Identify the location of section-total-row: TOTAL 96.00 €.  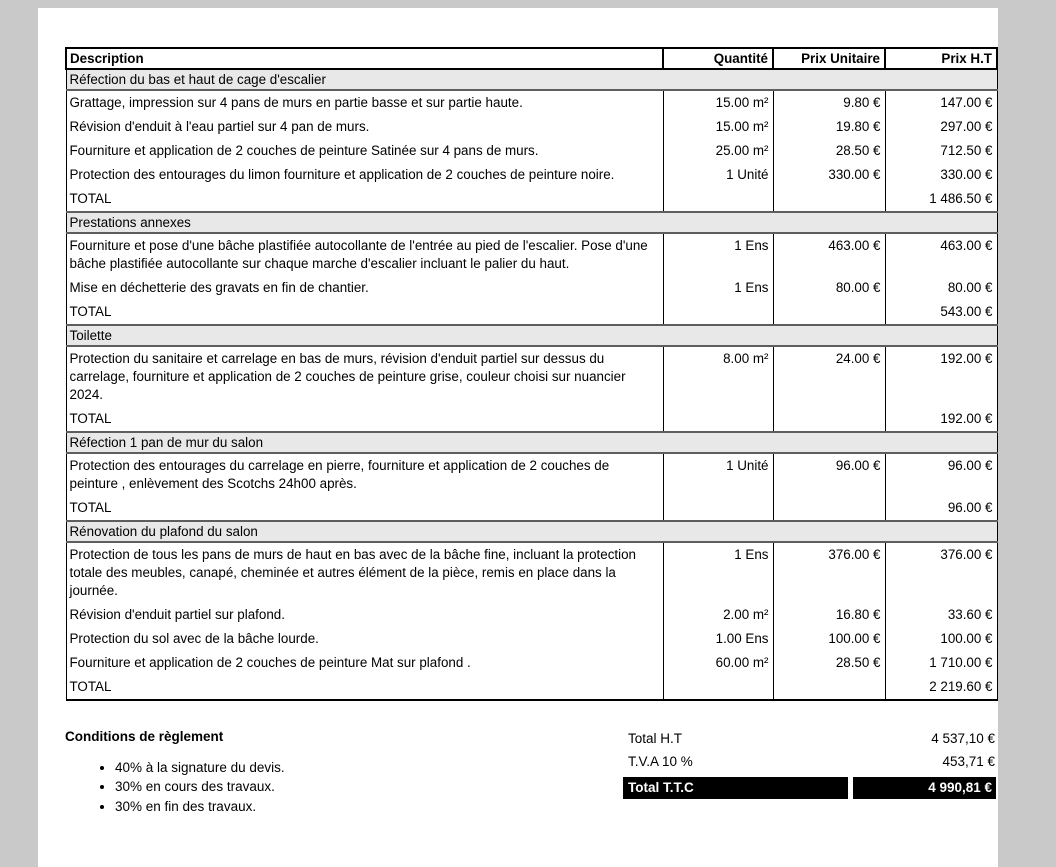
(531, 508).